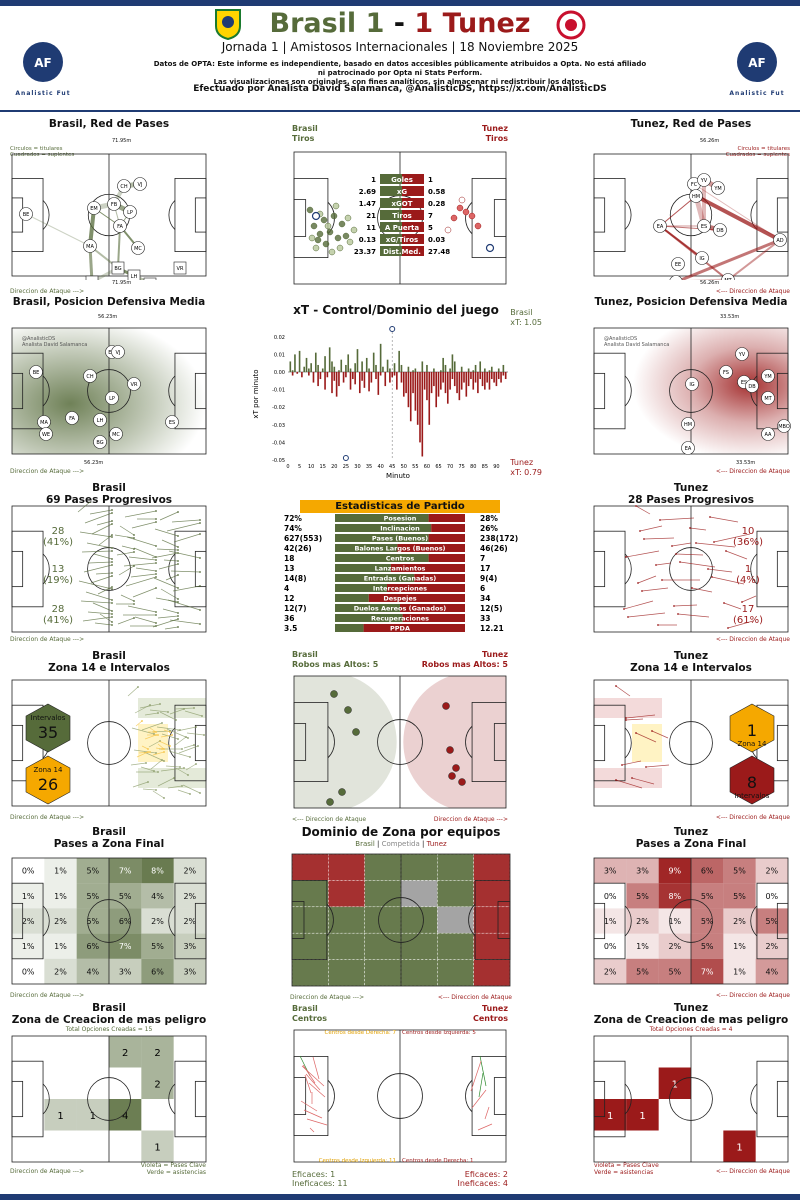 Image resolution: width=800 pixels, height=1200 pixels. What do you see at coordinates (757, 62) in the screenshot?
I see `analistic-logo-icon: AF` at bounding box center [757, 62].